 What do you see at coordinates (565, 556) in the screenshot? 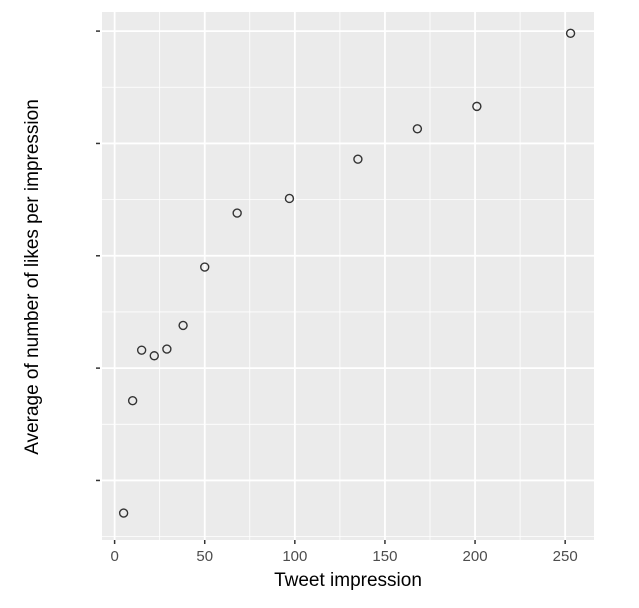
I see `x-tick-label: 250` at bounding box center [565, 556].